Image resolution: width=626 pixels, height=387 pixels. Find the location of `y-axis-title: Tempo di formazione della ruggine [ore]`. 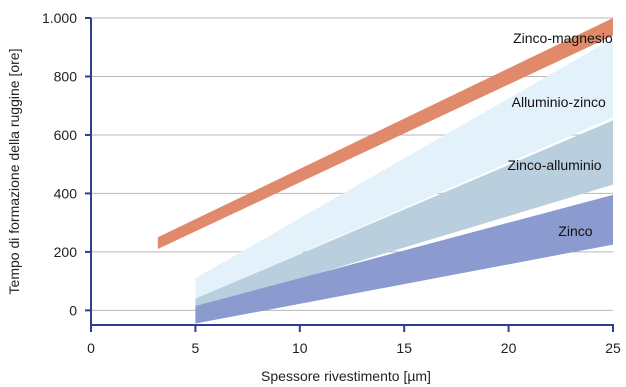

y-axis-title: Tempo di formazione della ruggine [ore] is located at coordinates (14, 172).